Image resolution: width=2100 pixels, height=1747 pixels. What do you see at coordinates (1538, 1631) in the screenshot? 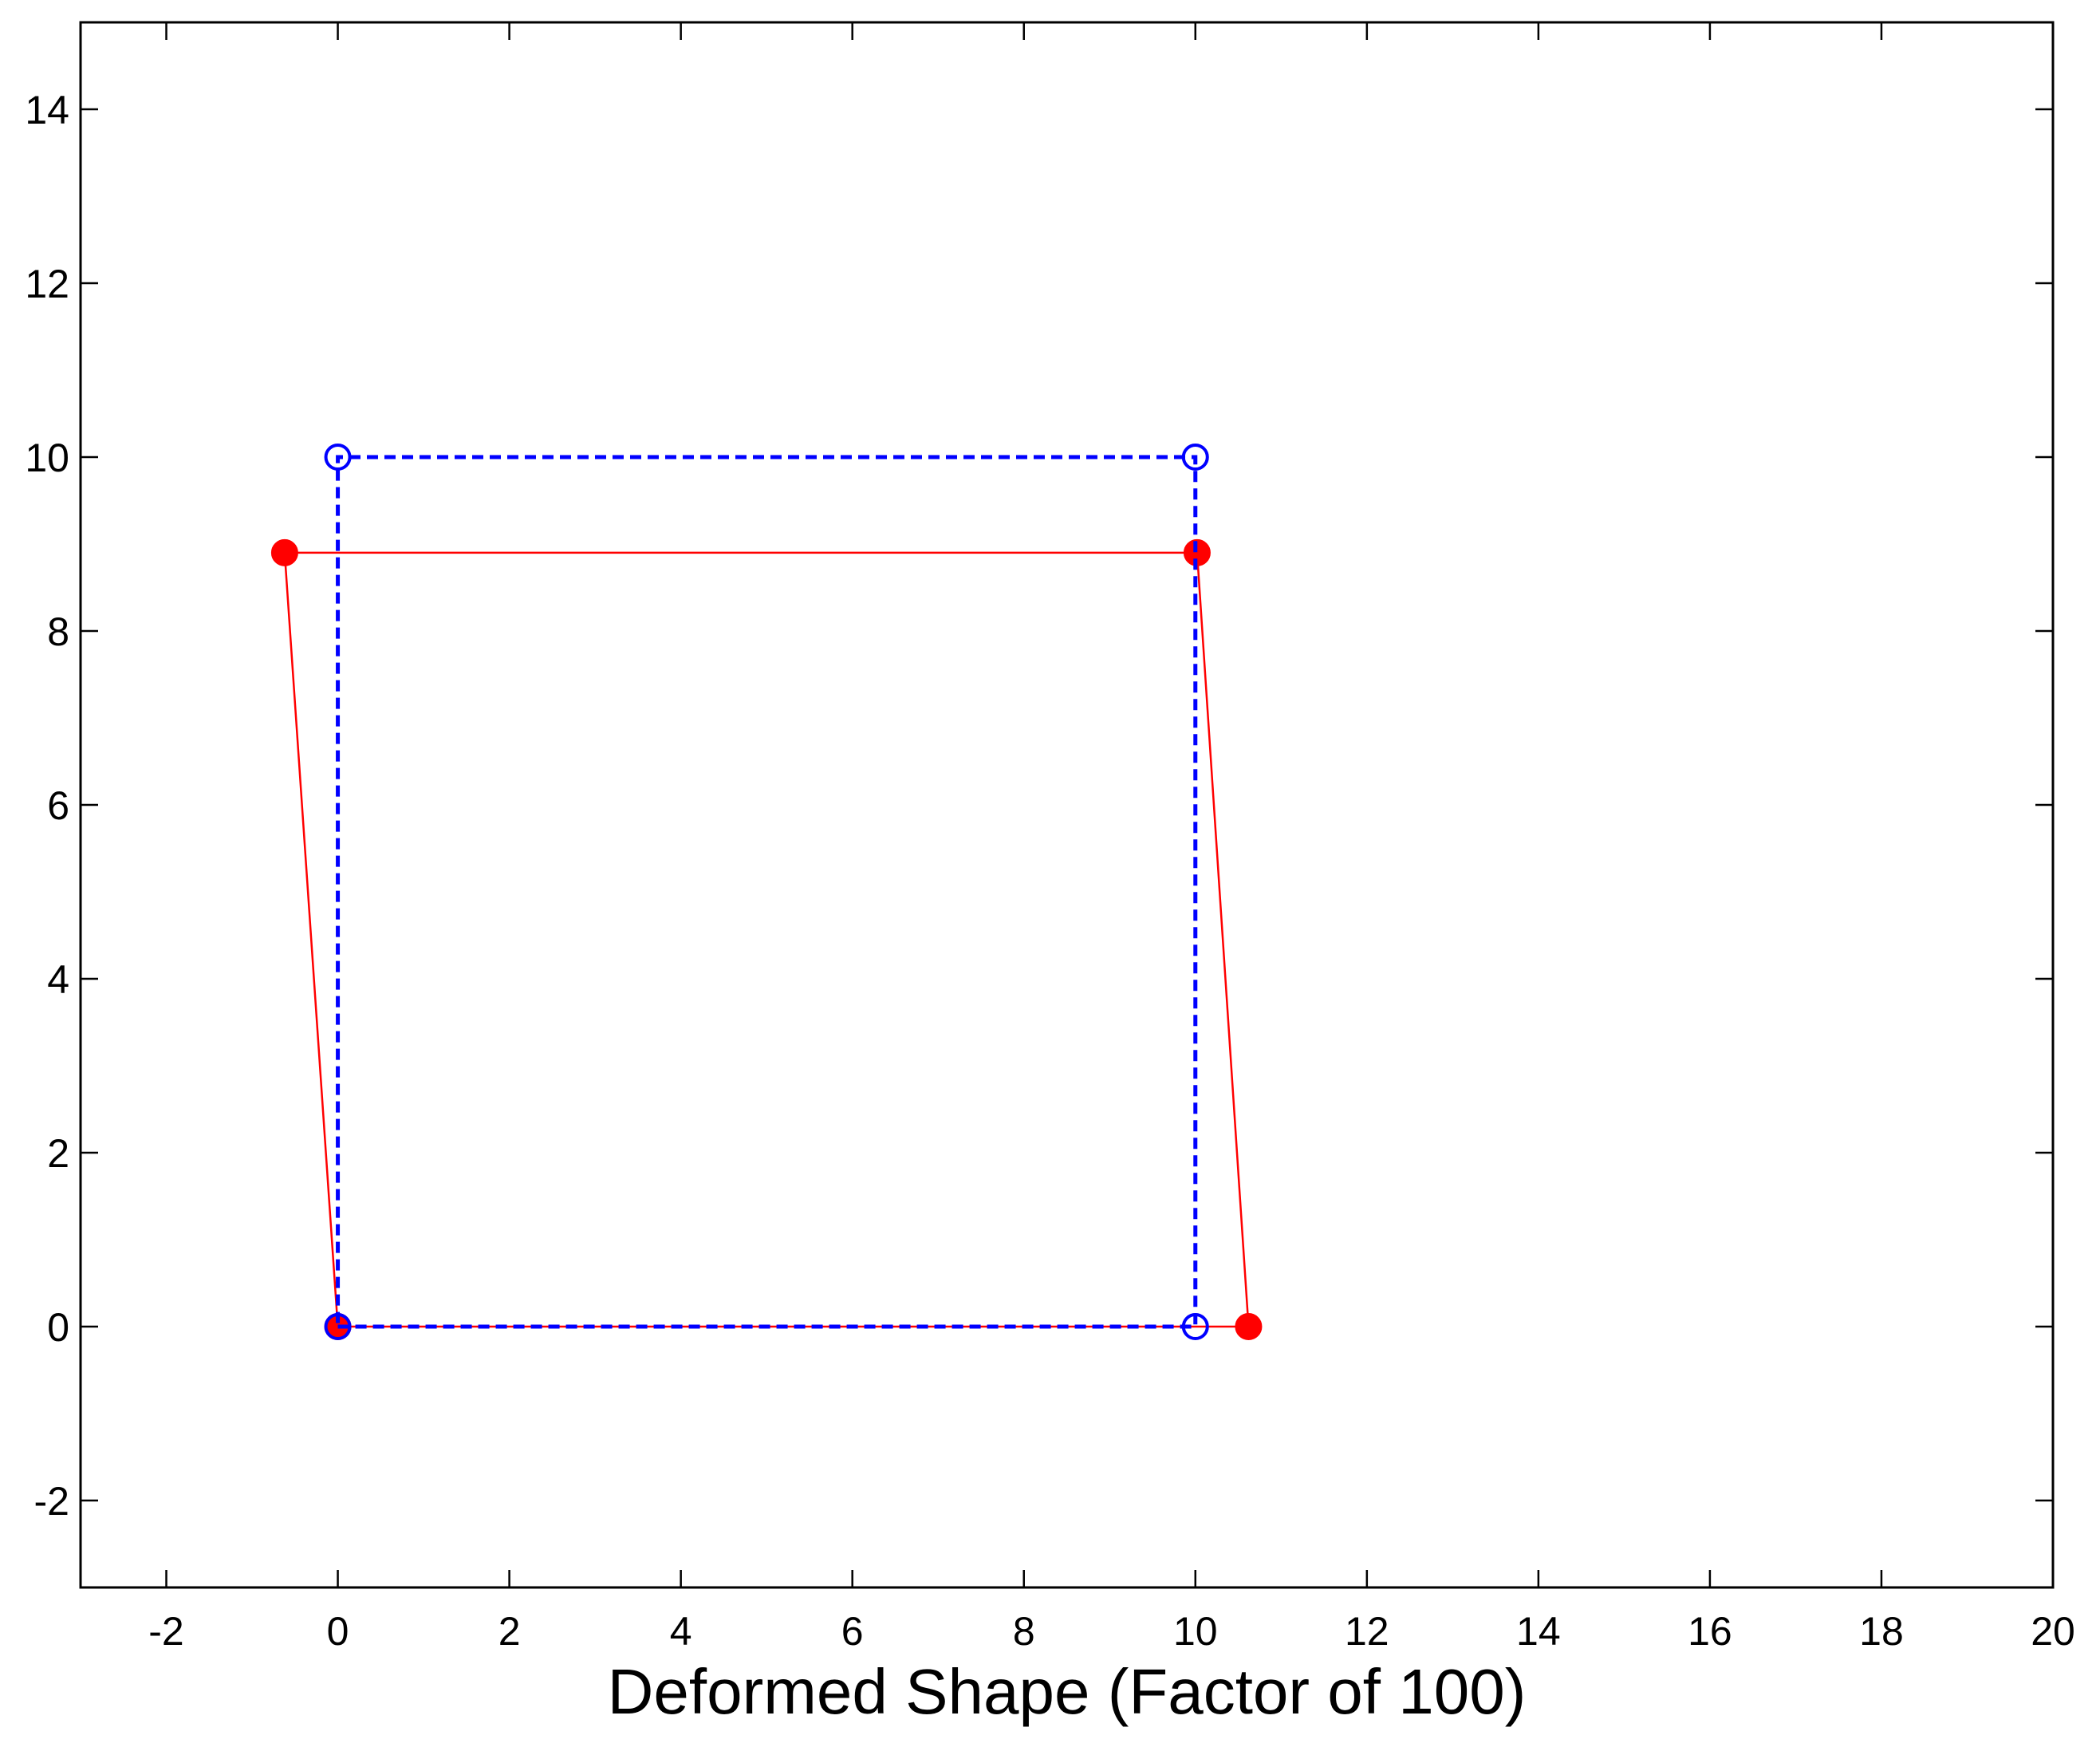
I see `x-tick-label: 14` at bounding box center [1538, 1631].